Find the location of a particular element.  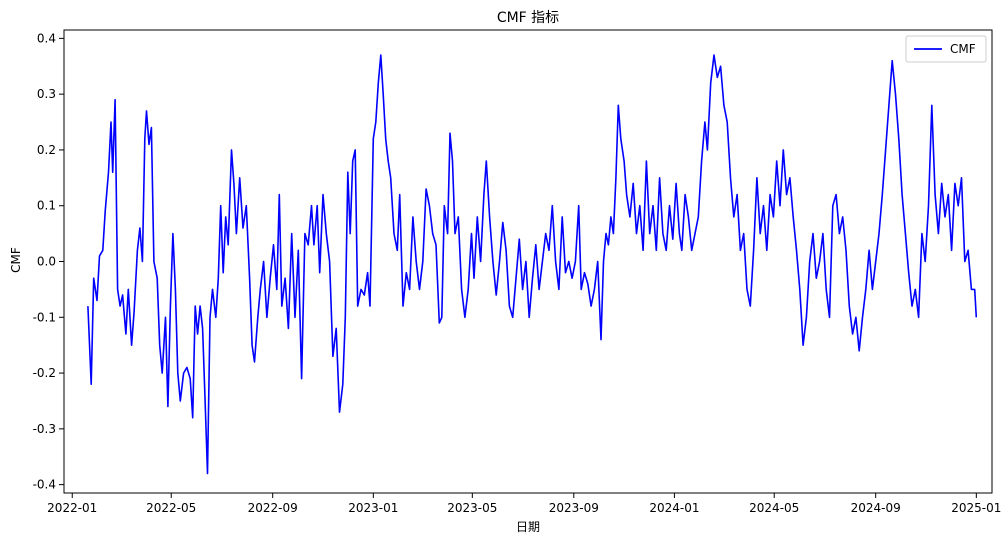

y-tick-label: 0.2 is located at coordinates (46, 150).